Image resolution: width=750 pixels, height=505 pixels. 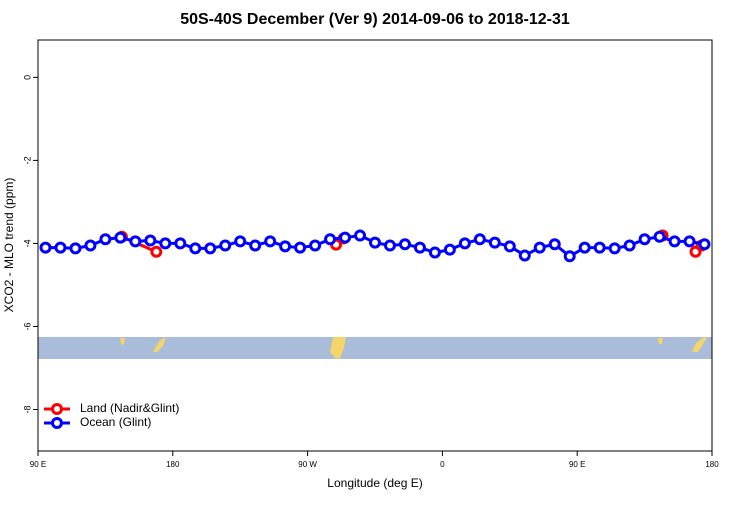 What do you see at coordinates (375, 348) in the screenshot?
I see `map-strip` at bounding box center [375, 348].